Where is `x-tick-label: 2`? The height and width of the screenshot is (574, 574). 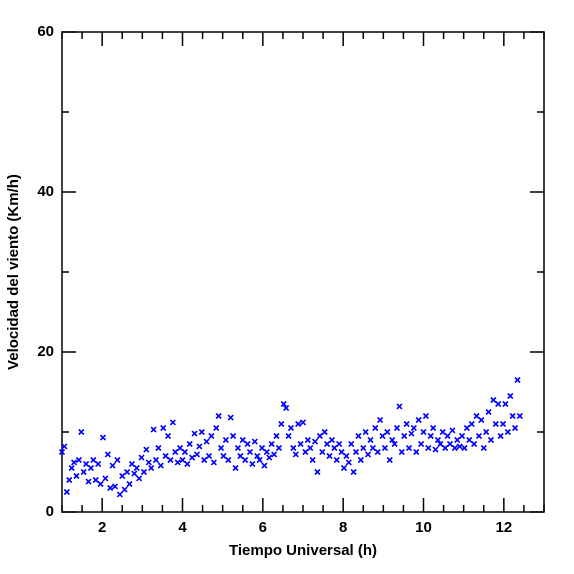
x-tick-label: 2 is located at coordinates (102, 527).